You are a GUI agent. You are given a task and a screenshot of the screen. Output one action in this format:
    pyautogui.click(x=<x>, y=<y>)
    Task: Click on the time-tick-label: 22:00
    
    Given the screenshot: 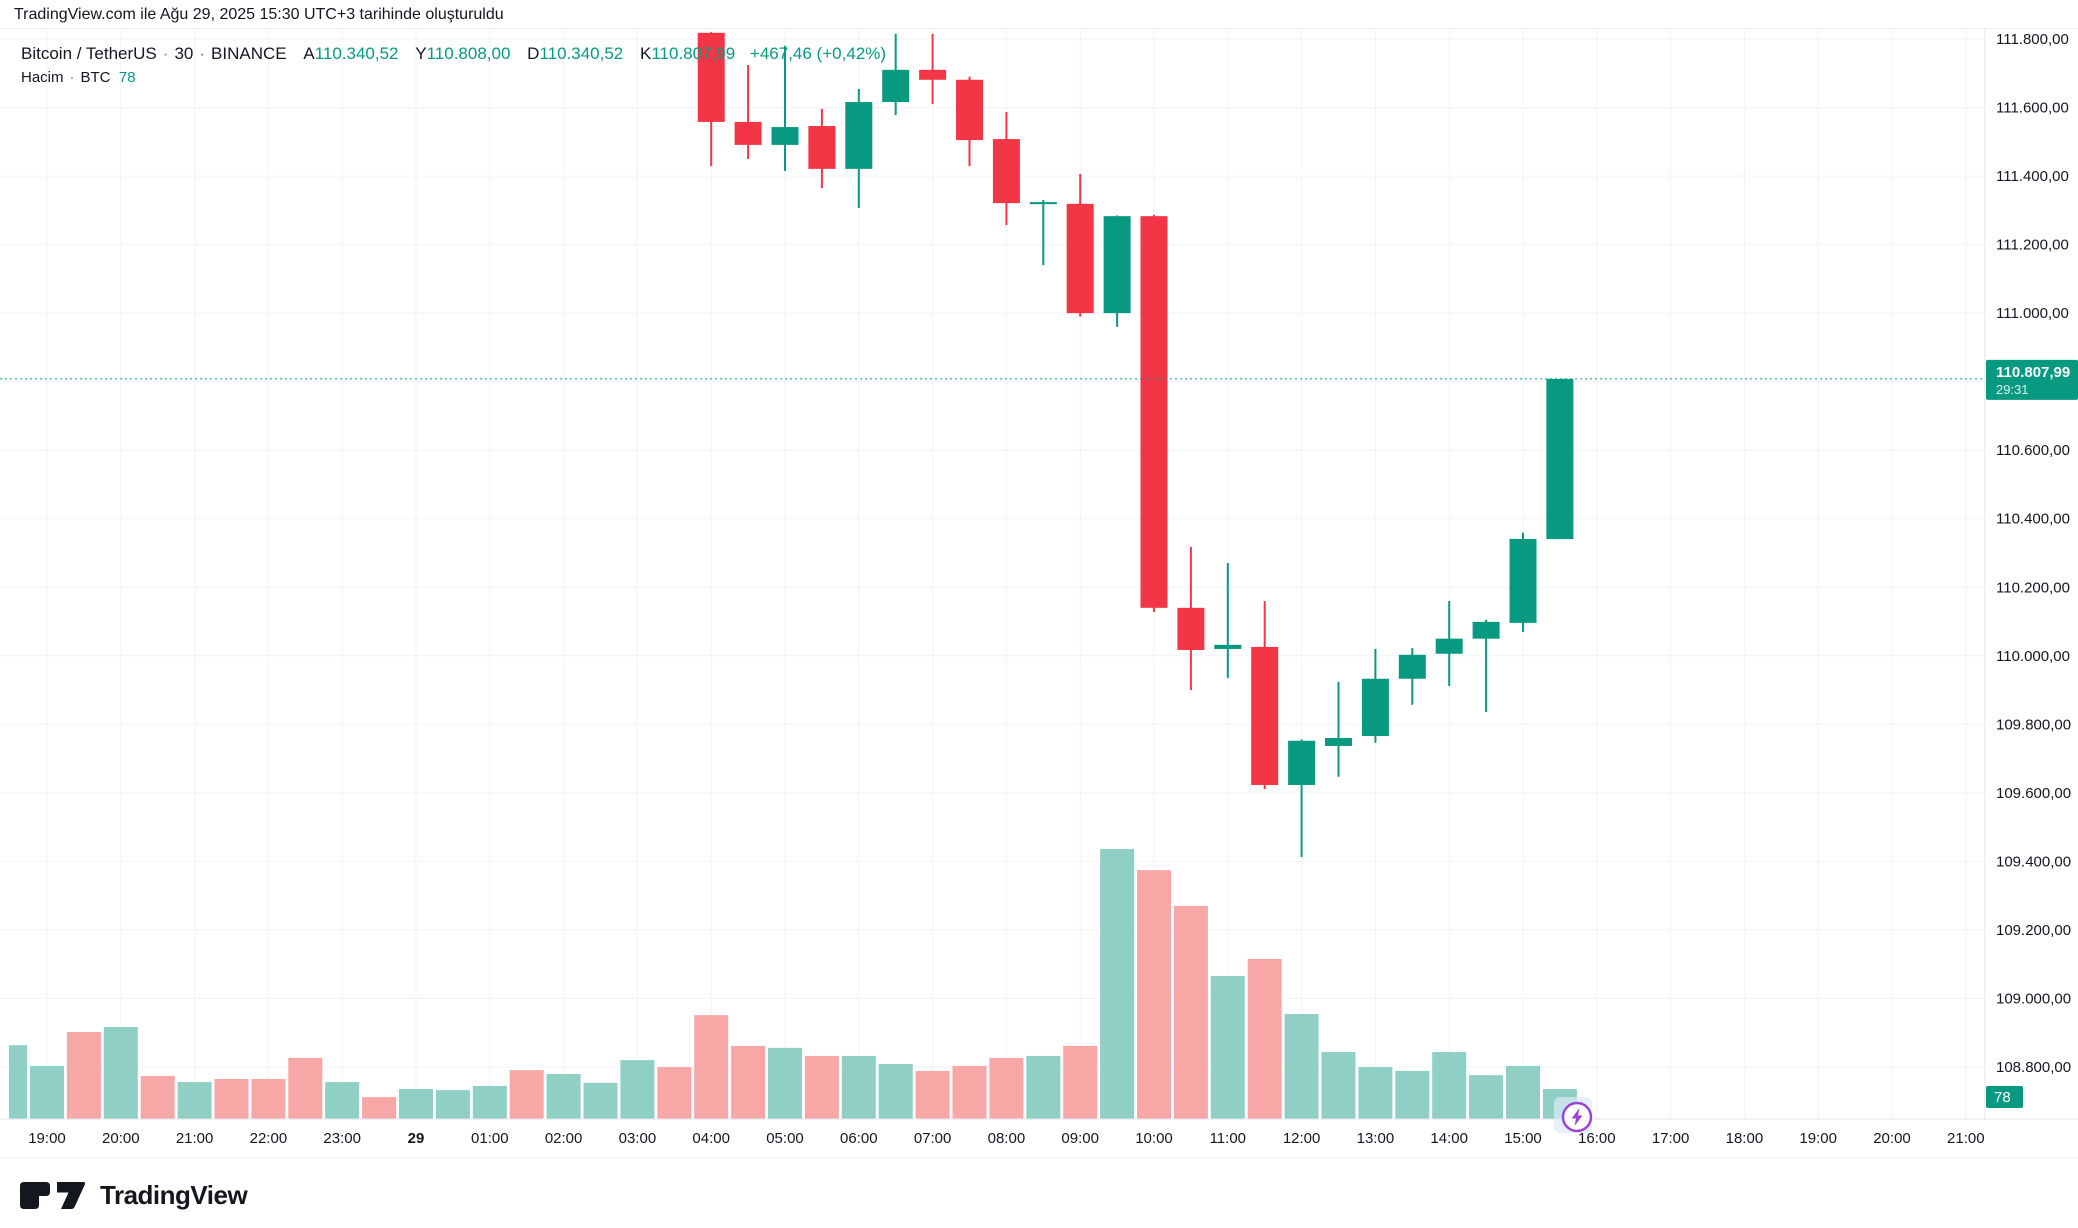 What is the action you would take?
    pyautogui.click(x=269, y=1138)
    